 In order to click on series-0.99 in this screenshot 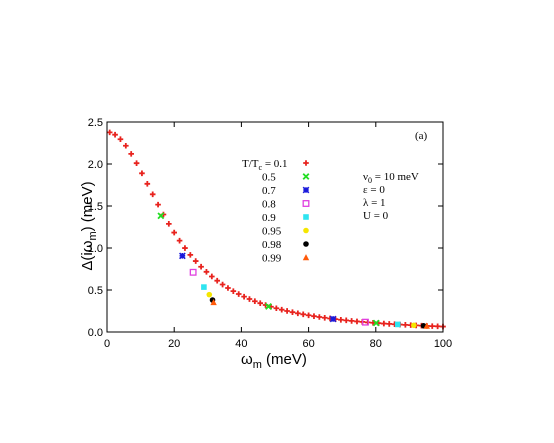, I will do `click(320, 313)`.